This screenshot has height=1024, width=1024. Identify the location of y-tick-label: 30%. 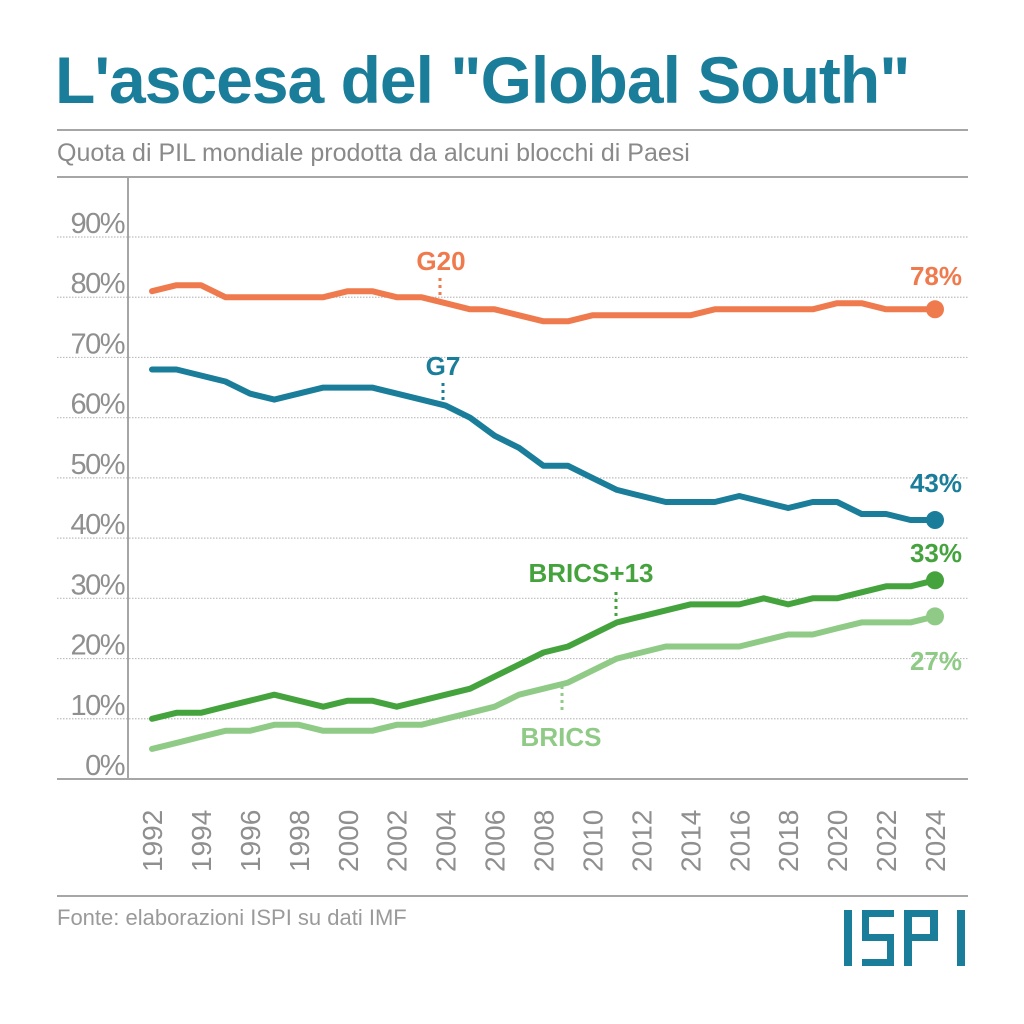
(97, 585).